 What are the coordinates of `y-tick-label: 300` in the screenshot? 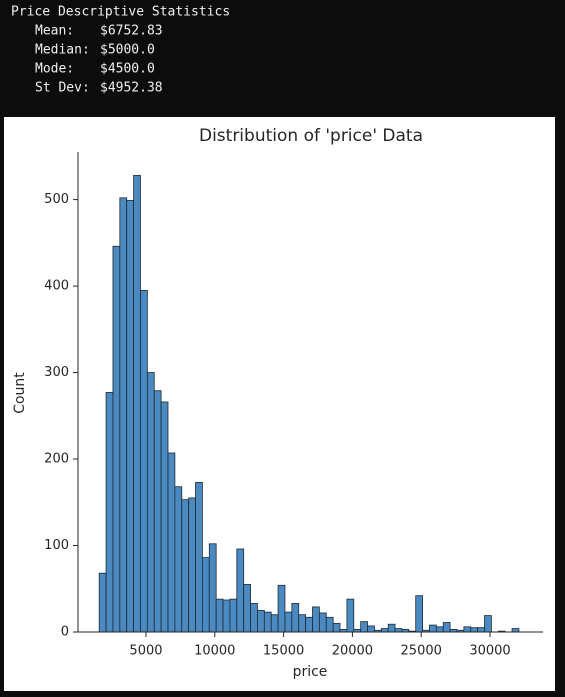 It's located at (56, 372).